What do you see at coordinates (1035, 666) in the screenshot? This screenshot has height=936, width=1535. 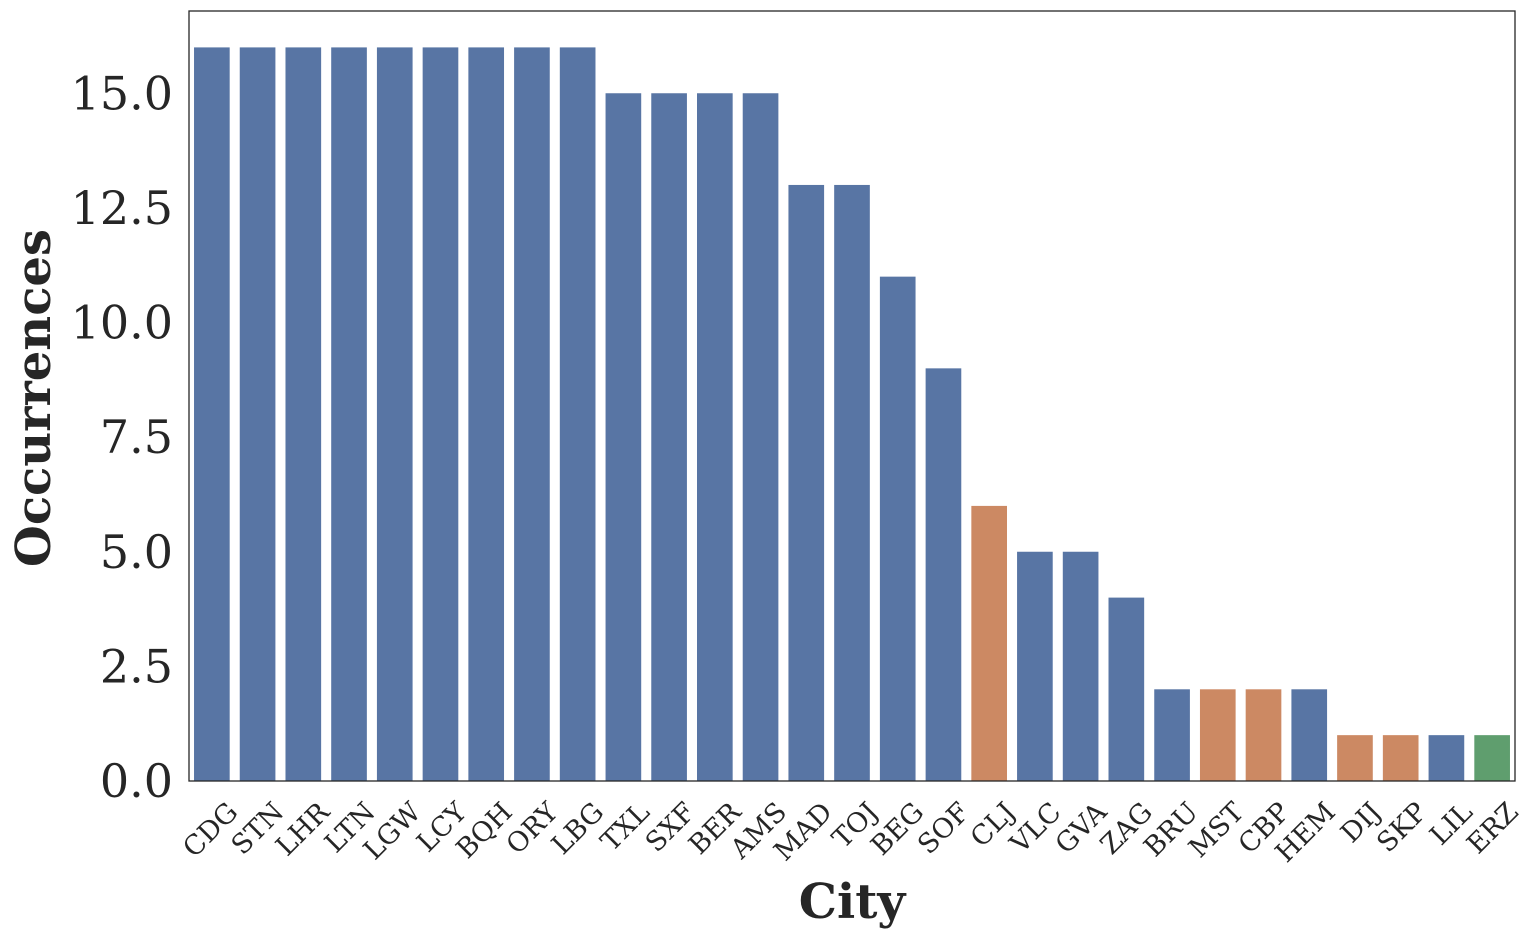 I see `bar-vlc` at bounding box center [1035, 666].